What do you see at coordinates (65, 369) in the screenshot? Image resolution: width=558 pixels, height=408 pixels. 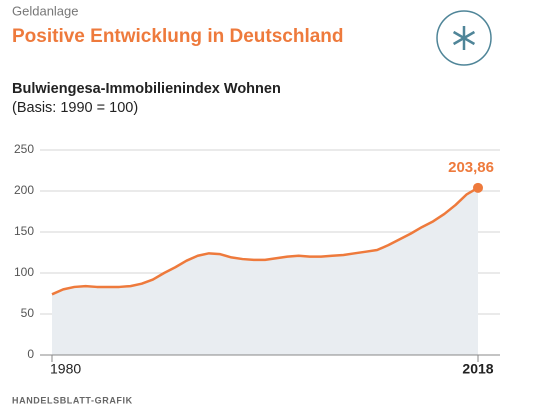 I see `x-tick-label: 1980` at bounding box center [65, 369].